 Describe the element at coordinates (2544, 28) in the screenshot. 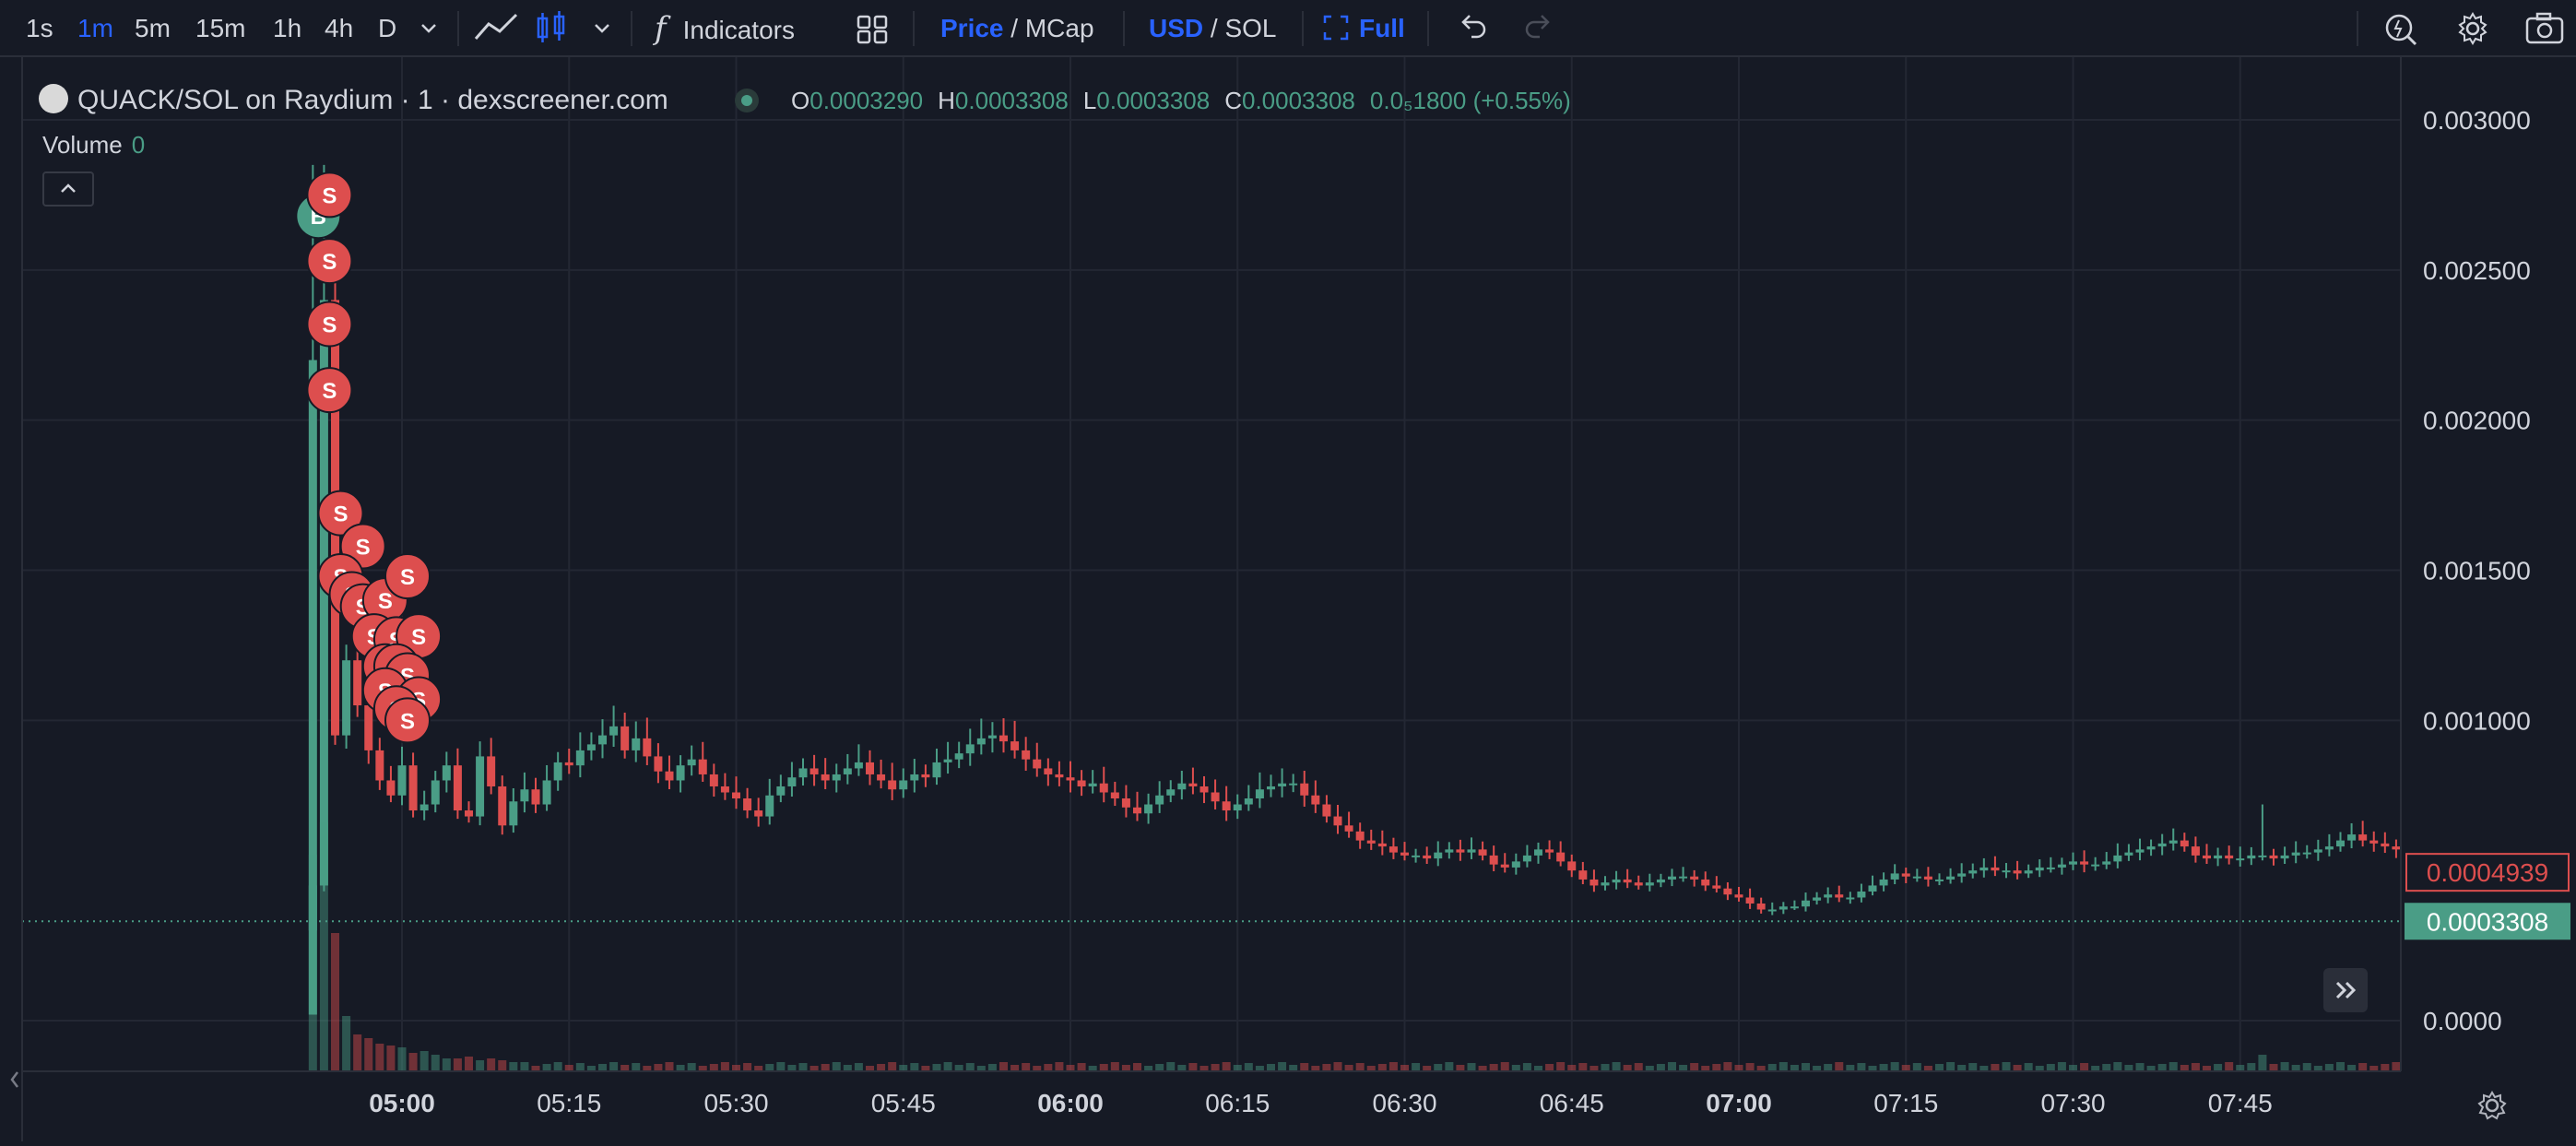

I see `screenshot-button` at that location.